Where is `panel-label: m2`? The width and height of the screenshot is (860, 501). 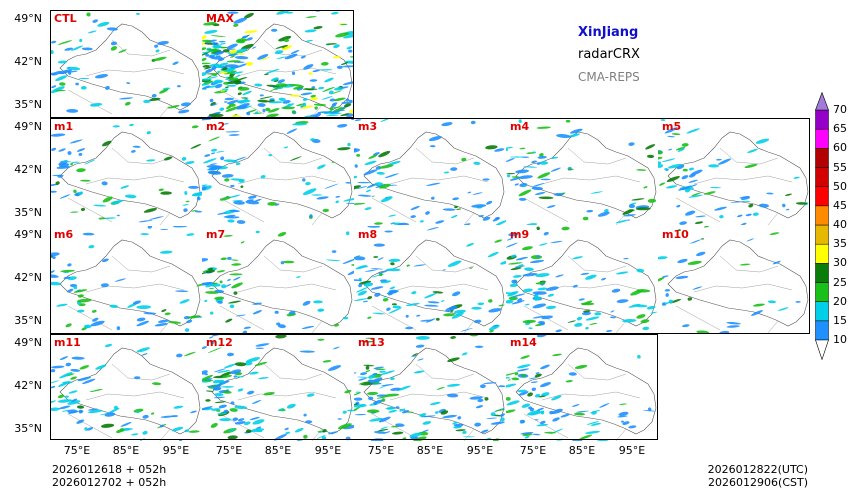 panel-label: m2 is located at coordinates (216, 126).